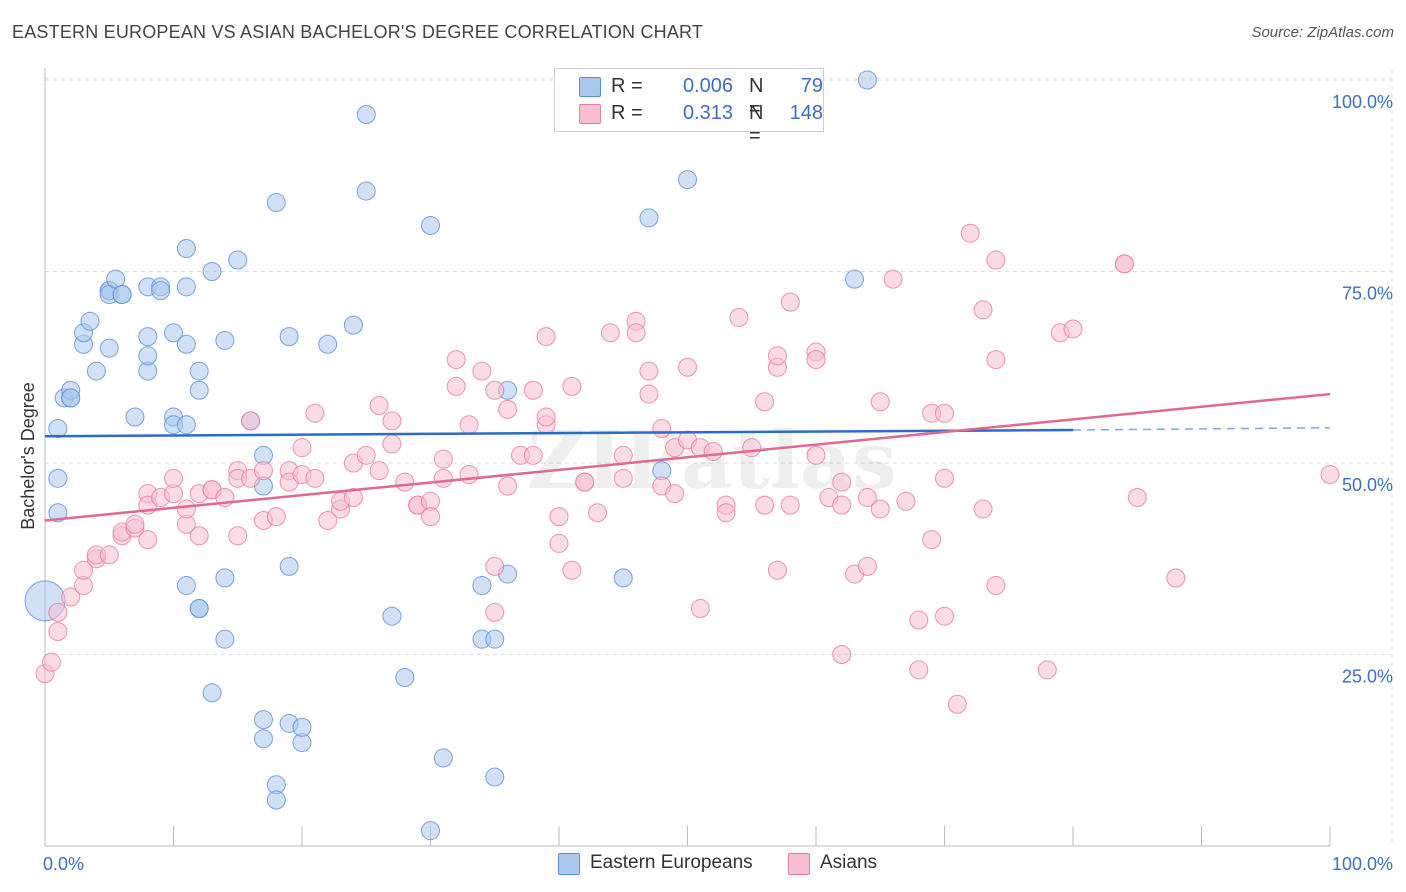  Describe the element at coordinates (63, 864) in the screenshot. I see `x-tick-label: 0.0%` at that location.